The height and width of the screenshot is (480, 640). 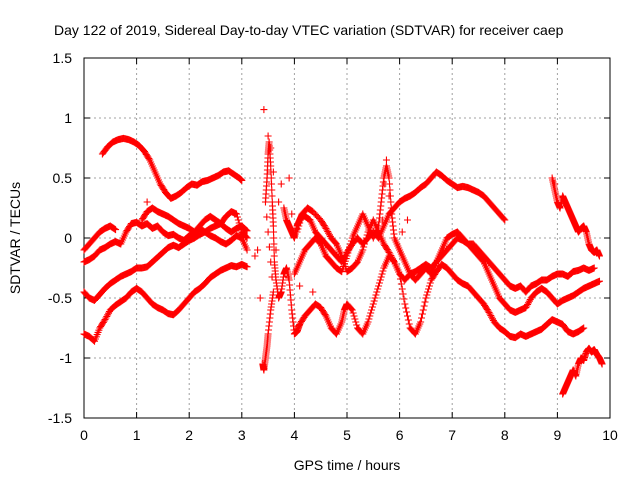 I want to click on y-tick-label: 1.5, so click(x=63, y=58).